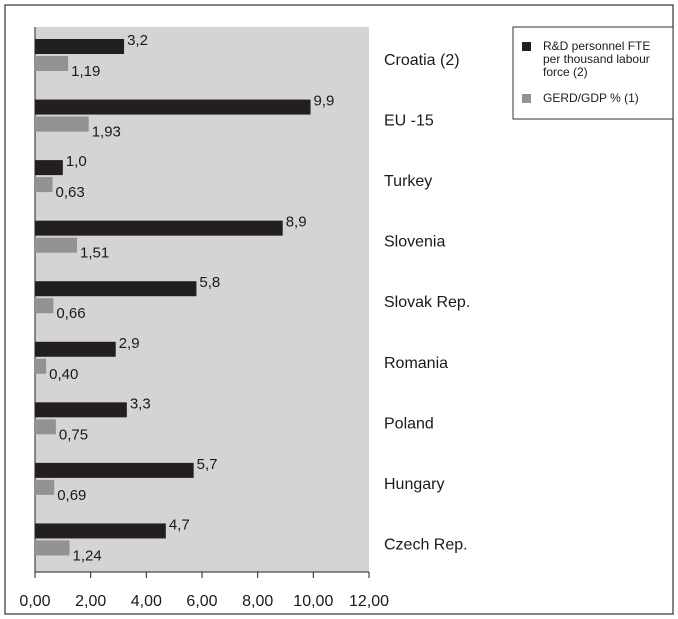  What do you see at coordinates (426, 544) in the screenshot?
I see `category-label: Czech Rep.` at bounding box center [426, 544].